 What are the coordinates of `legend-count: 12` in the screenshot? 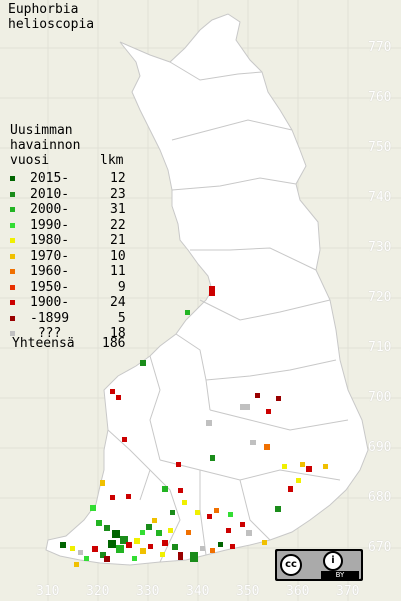 It's located at (118, 178).